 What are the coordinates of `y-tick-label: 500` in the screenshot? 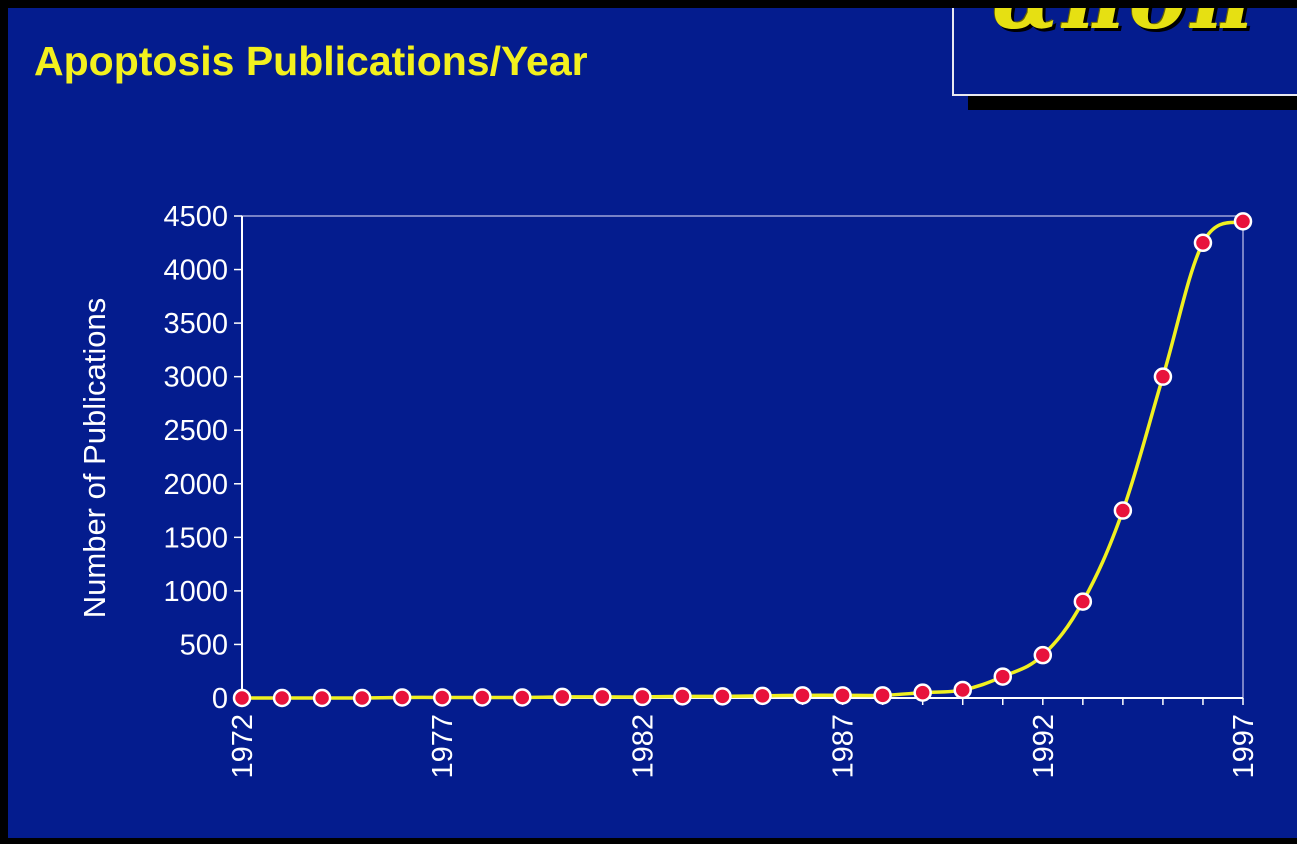 It's located at (204, 645).